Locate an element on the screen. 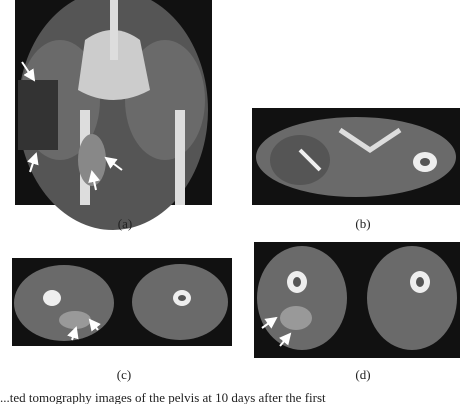 This screenshot has height=404, width=474. panel-d-image is located at coordinates (357, 300).